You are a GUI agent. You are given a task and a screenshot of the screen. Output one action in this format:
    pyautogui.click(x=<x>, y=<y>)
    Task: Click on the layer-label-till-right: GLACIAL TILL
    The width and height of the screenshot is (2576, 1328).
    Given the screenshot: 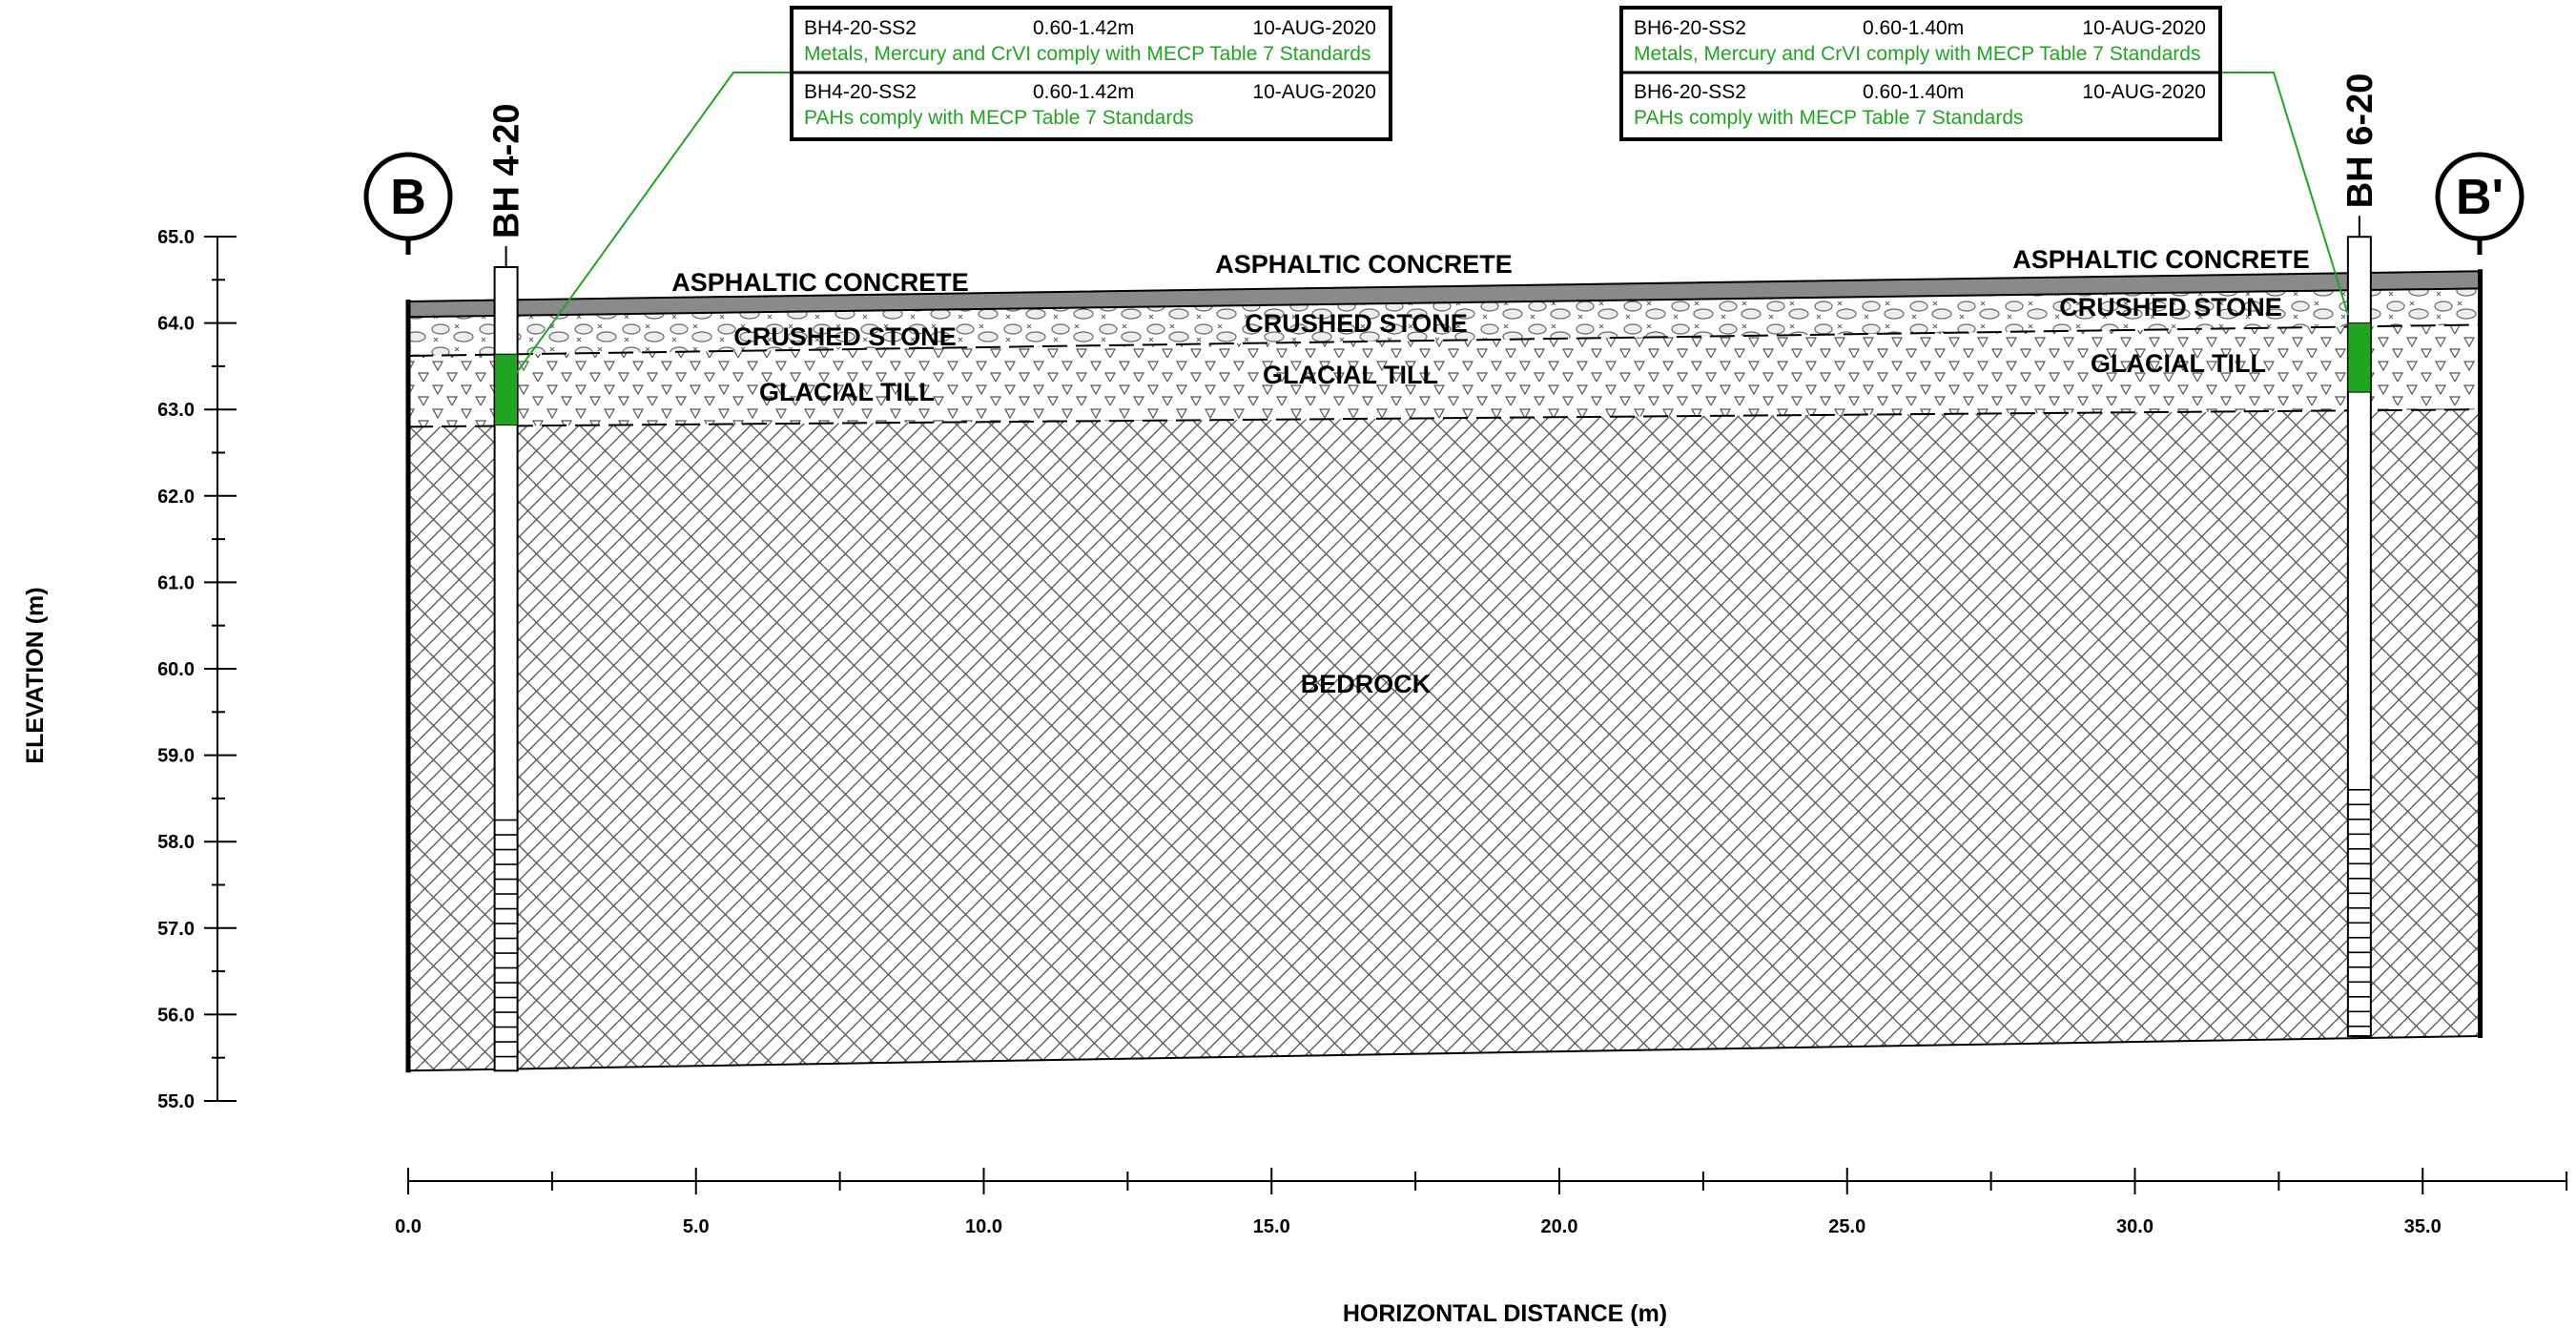 What is the action you would take?
    pyautogui.click(x=2178, y=363)
    